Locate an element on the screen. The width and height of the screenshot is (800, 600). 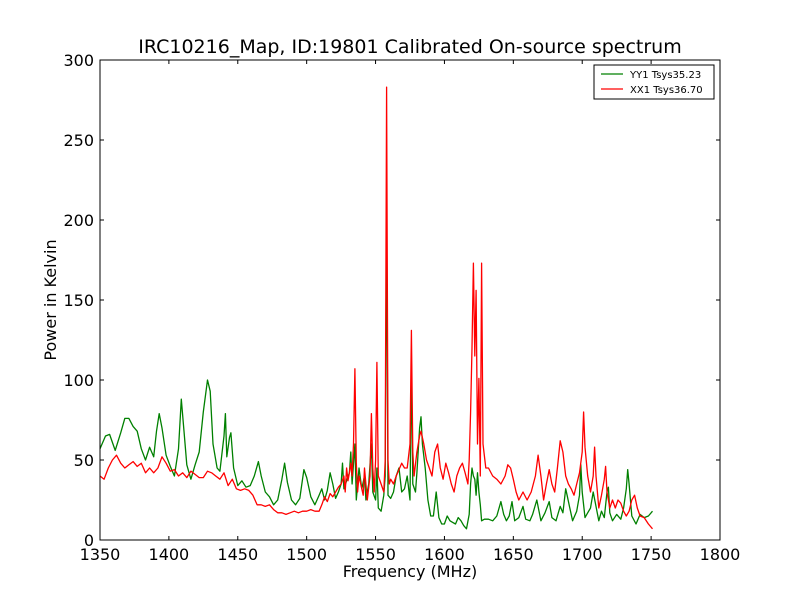
y-axis-label: Power in Kelvin is located at coordinates (50, 299).